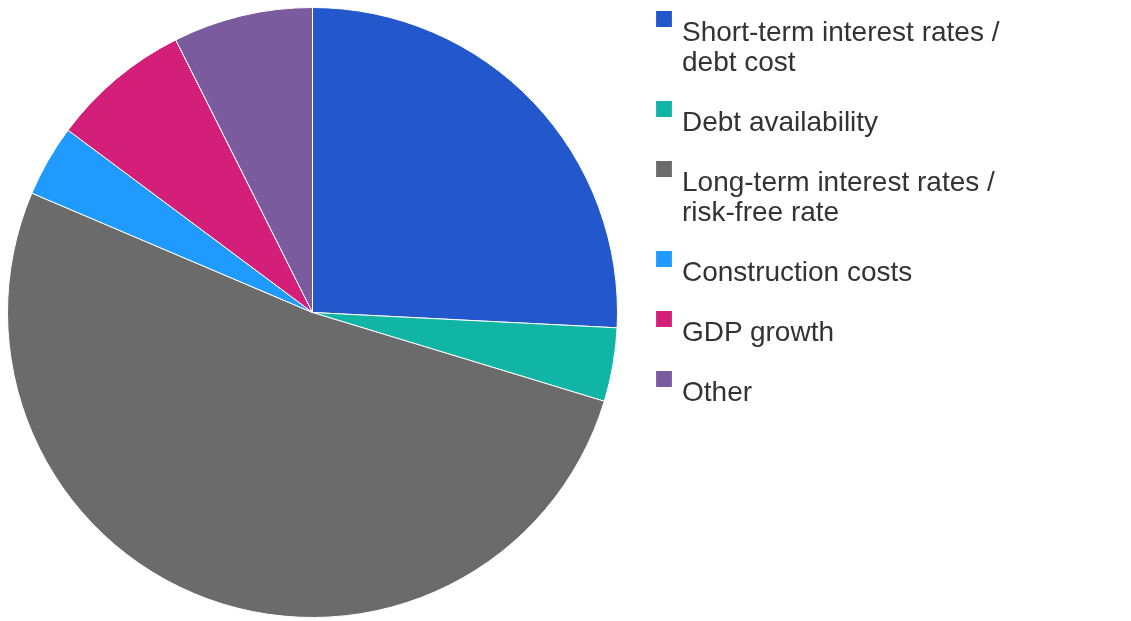 This screenshot has height=621, width=1131. Describe the element at coordinates (839, 196) in the screenshot. I see `legend-label: Long-term interest rates / risk-free rate` at that location.